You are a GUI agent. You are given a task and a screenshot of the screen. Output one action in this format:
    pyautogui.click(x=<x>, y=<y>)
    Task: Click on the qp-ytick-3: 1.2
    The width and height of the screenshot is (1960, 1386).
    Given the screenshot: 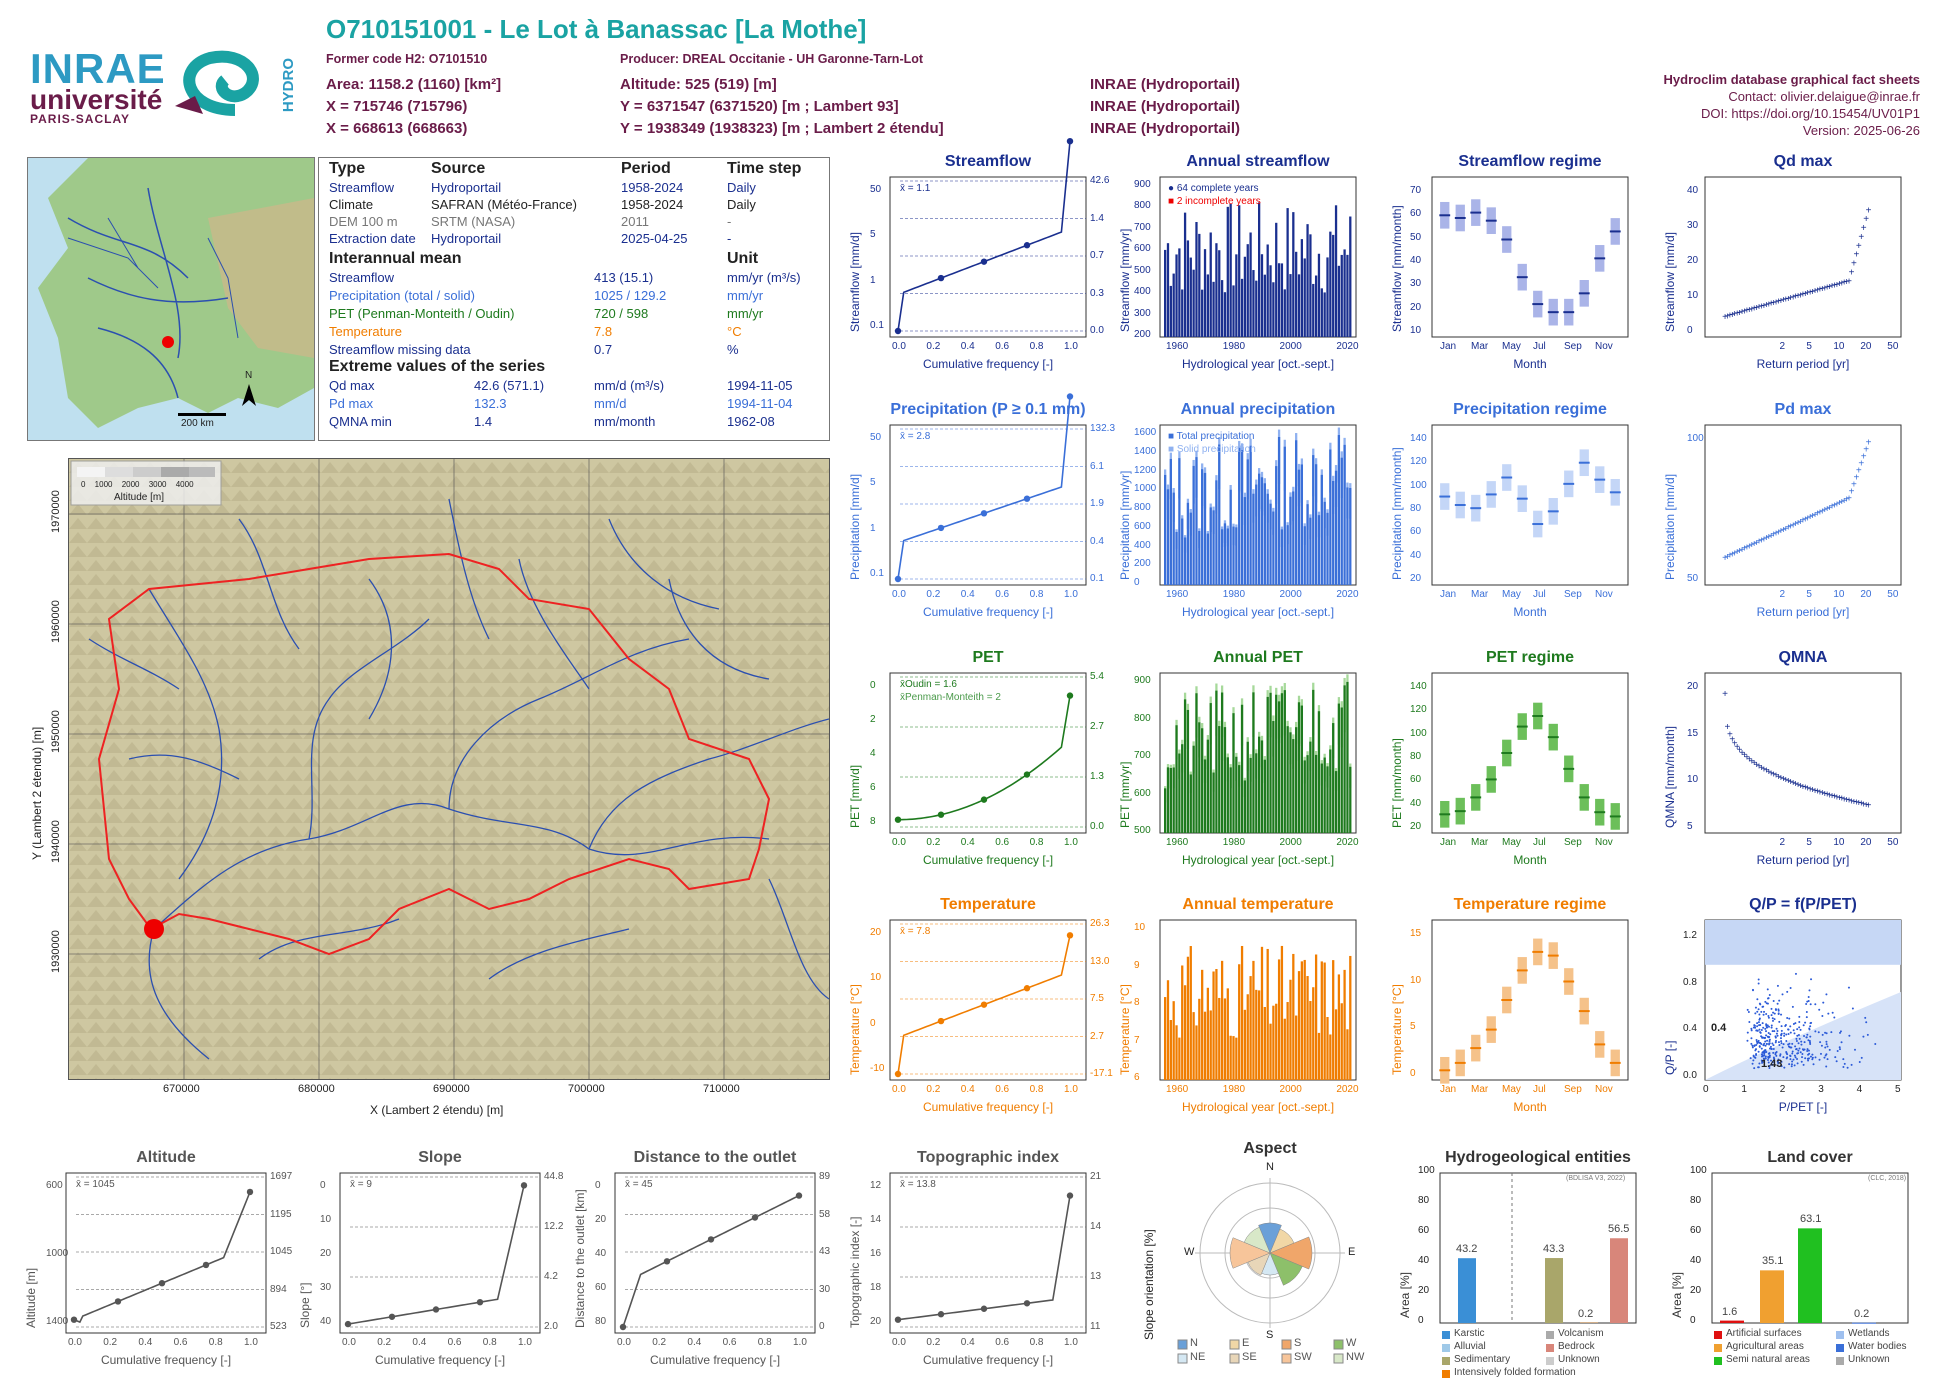 What is the action you would take?
    pyautogui.click(x=1690, y=935)
    